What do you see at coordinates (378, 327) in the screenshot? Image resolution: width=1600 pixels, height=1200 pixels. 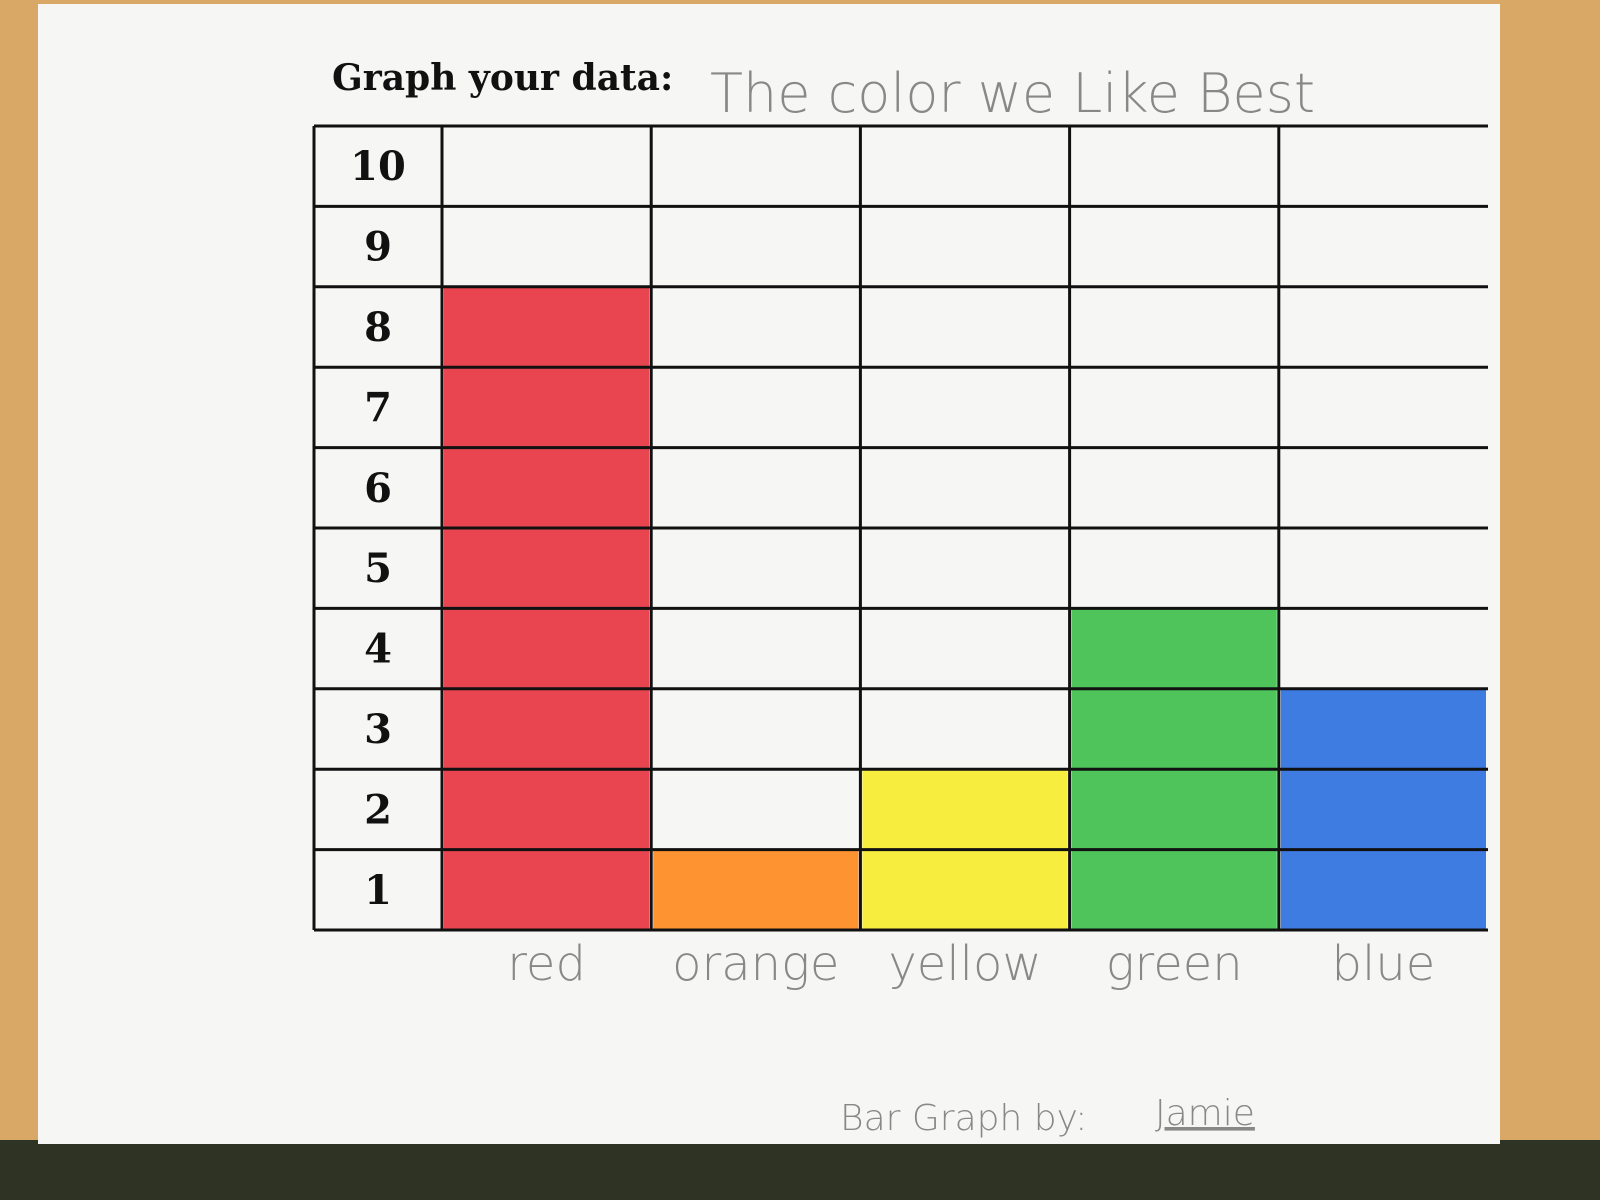 I see `y-tick-label: 8` at bounding box center [378, 327].